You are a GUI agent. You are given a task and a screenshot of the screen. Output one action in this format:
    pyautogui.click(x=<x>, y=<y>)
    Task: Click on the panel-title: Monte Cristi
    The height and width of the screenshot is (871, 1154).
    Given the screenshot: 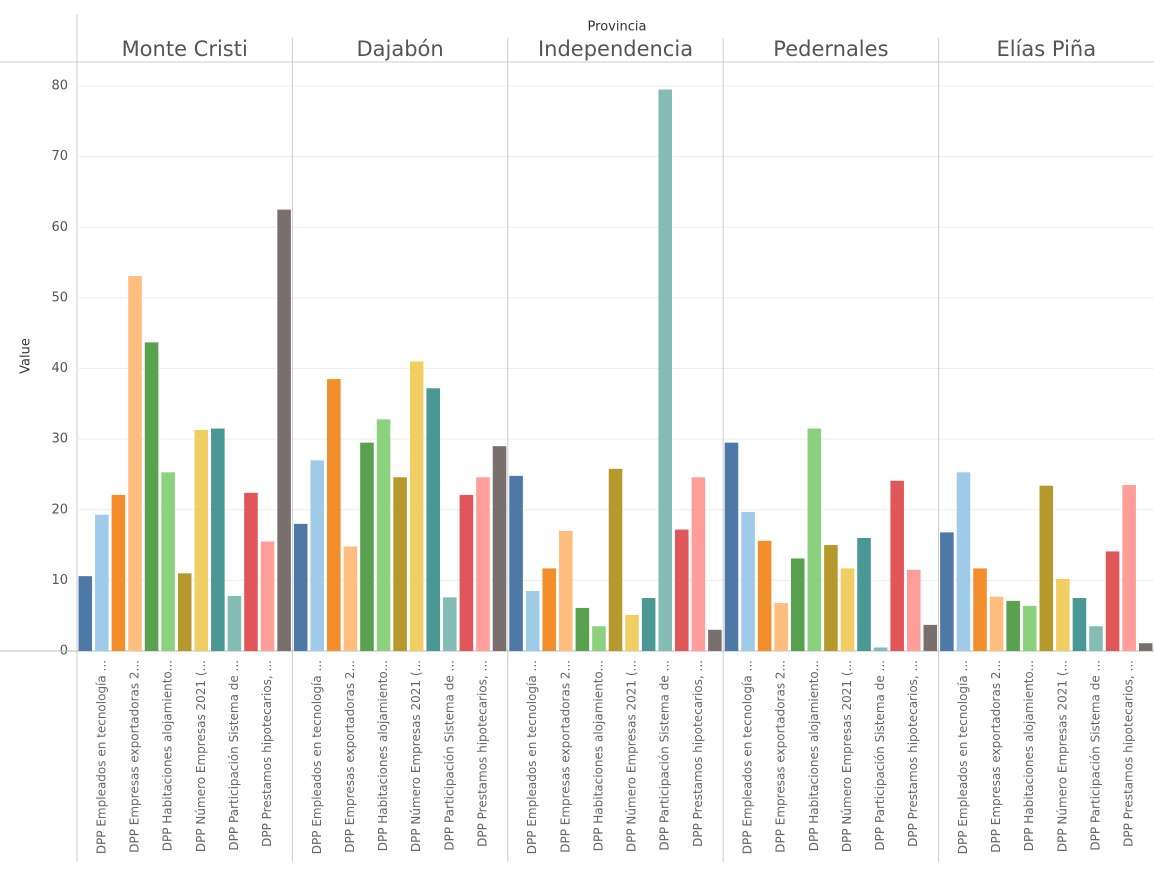 What is the action you would take?
    pyautogui.click(x=185, y=49)
    